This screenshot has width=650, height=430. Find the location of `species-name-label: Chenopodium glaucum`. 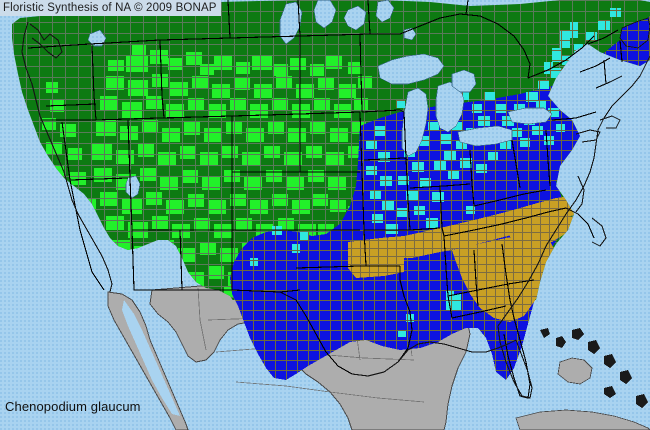

species-name-label: Chenopodium glaucum is located at coordinates (73, 406).